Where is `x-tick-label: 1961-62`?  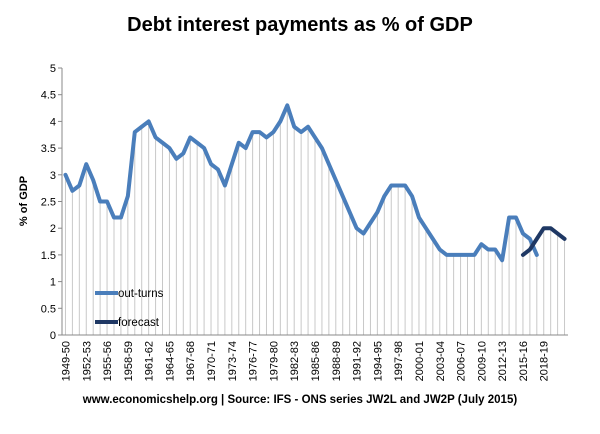
x-tick-label: 1961-62 is located at coordinates (150, 361).